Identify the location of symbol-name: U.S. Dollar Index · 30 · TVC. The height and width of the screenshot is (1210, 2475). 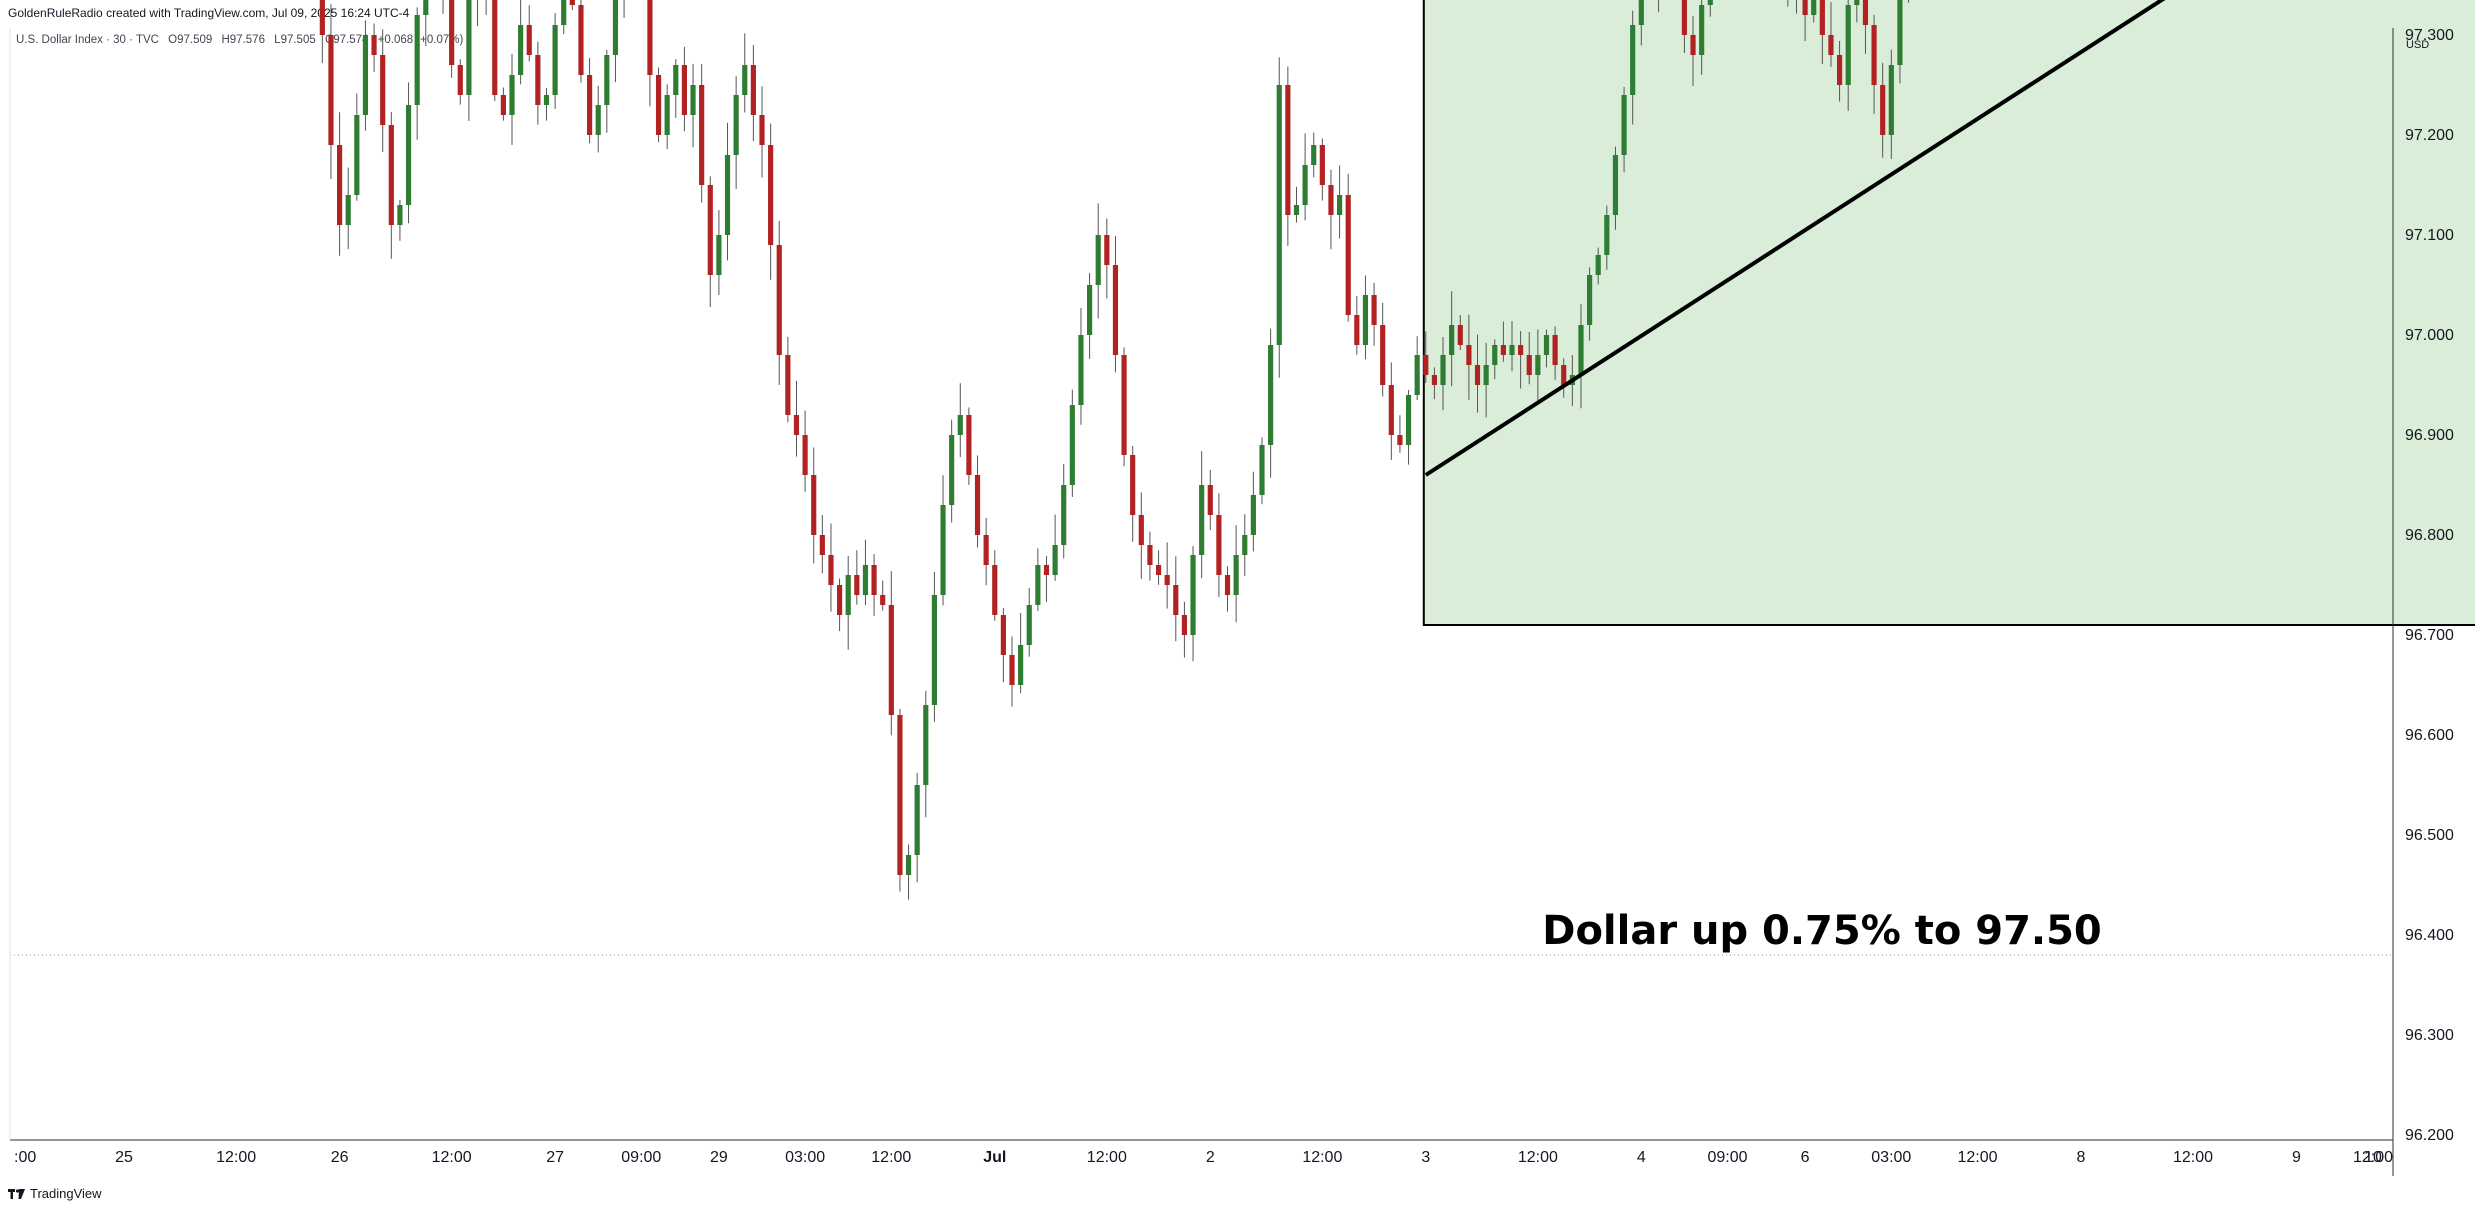
(87, 40).